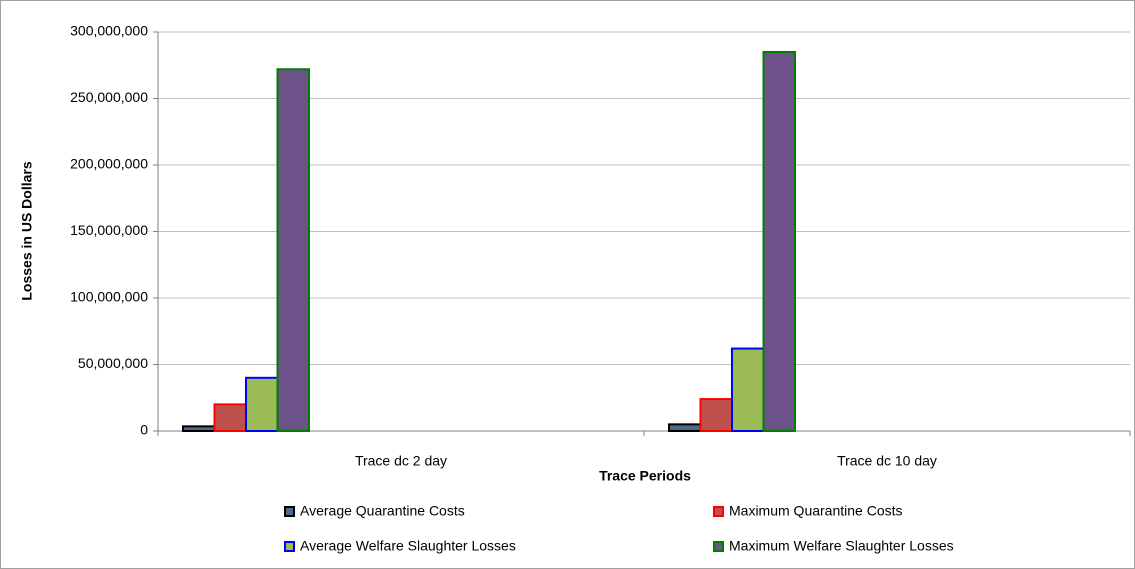  I want to click on y-axis-title: Losses in US Dollars, so click(27, 230).